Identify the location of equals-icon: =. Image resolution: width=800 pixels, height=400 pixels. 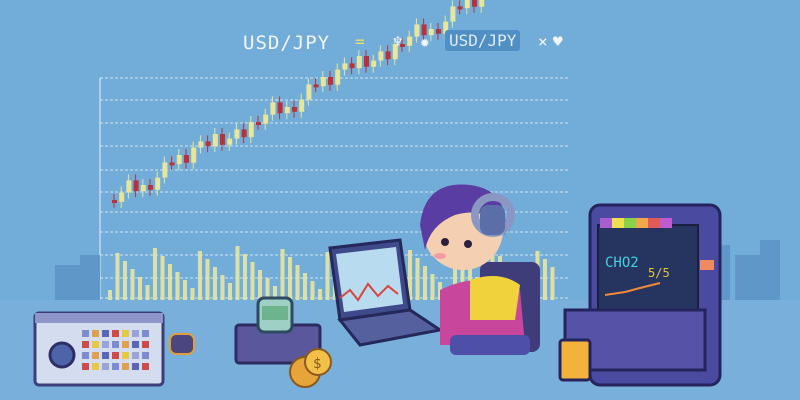
(360, 41).